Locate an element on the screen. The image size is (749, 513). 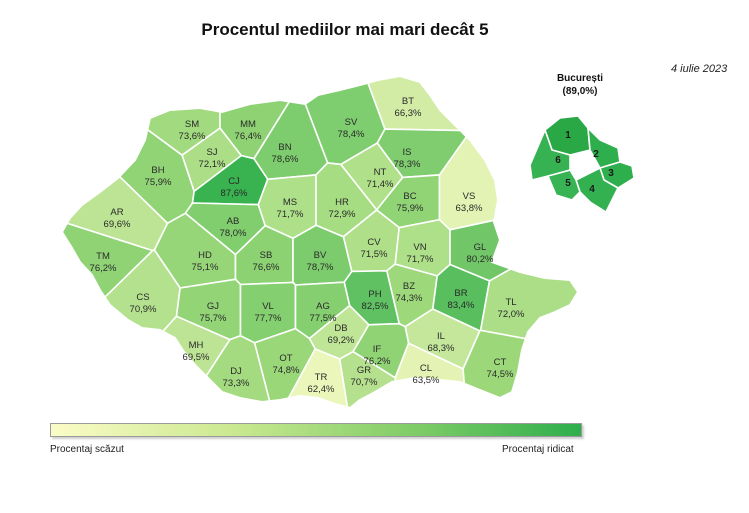
bucuresti-name: București is located at coordinates (580, 78).